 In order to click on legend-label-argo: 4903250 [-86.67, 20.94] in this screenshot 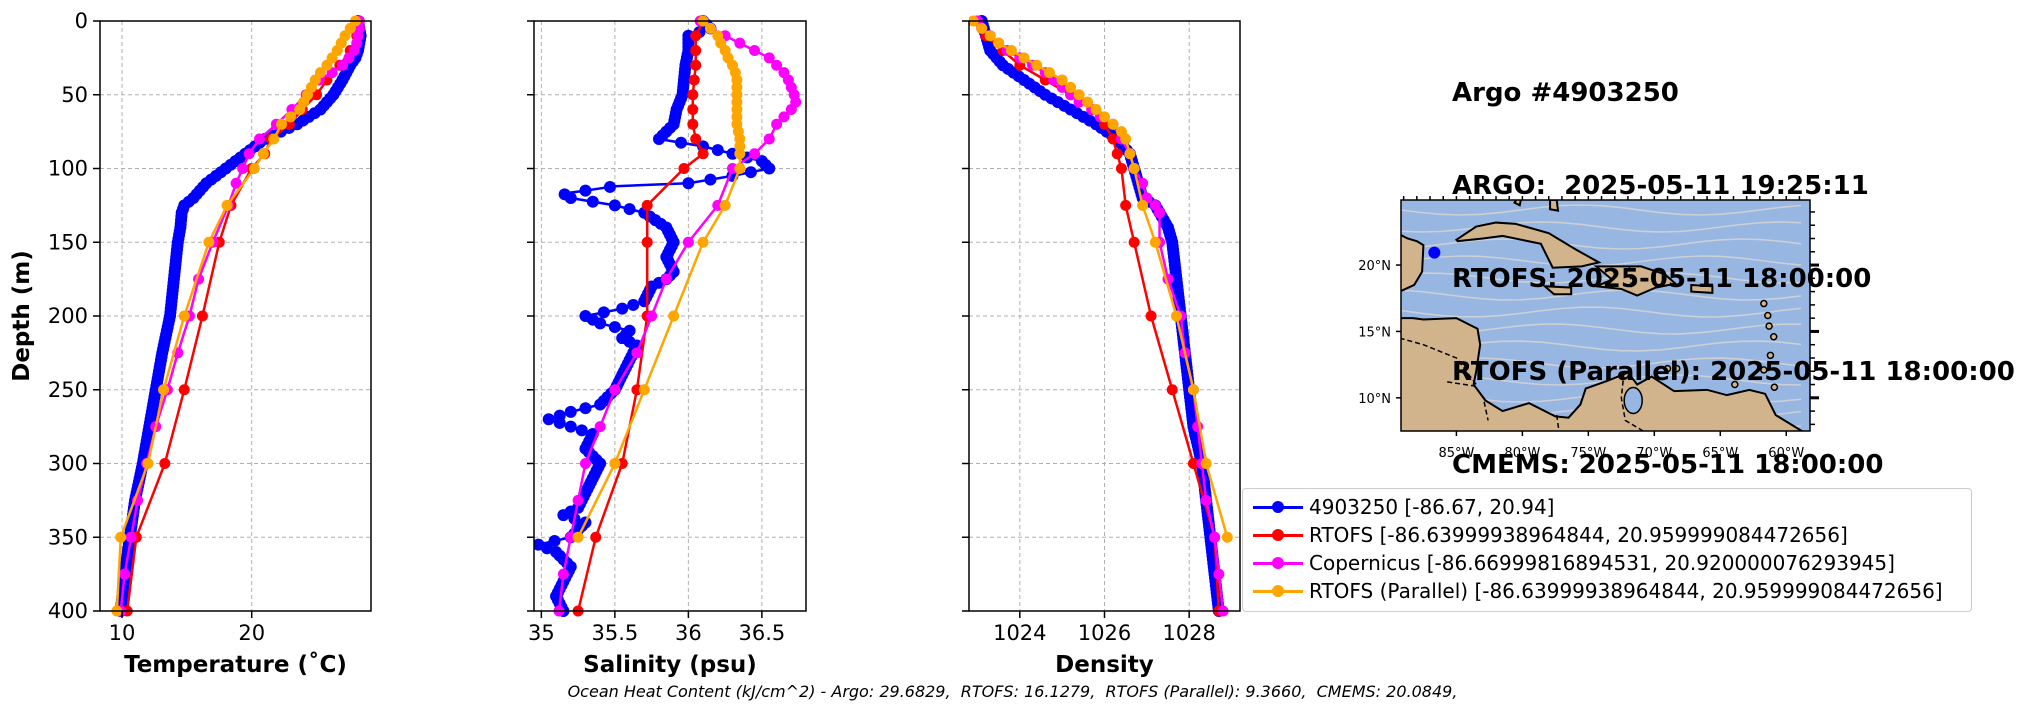, I will do `click(1432, 507)`.